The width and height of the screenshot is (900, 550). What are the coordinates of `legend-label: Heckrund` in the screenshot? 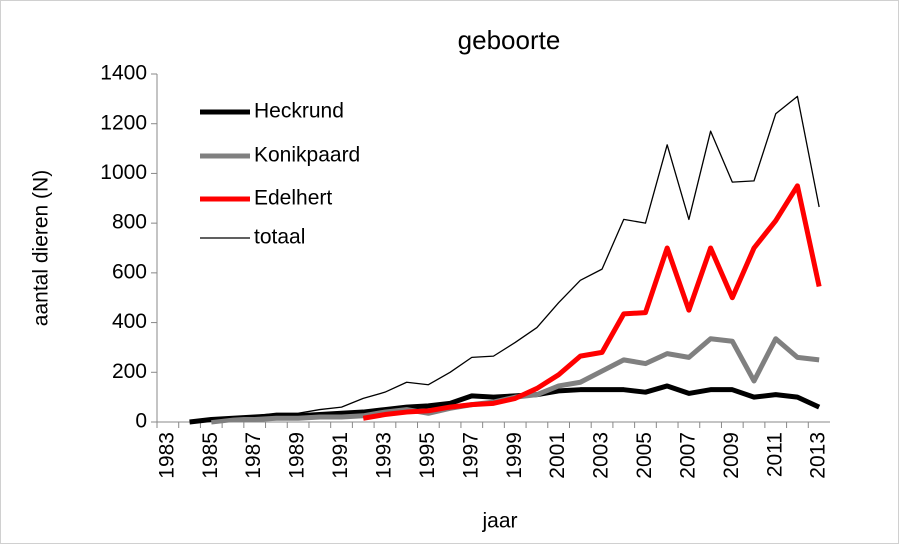 It's located at (299, 111).